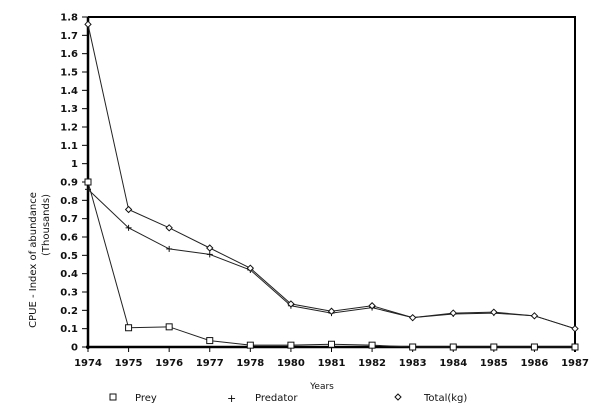 The image size is (600, 415). I want to click on x-tick-label: 1974, so click(88, 363).